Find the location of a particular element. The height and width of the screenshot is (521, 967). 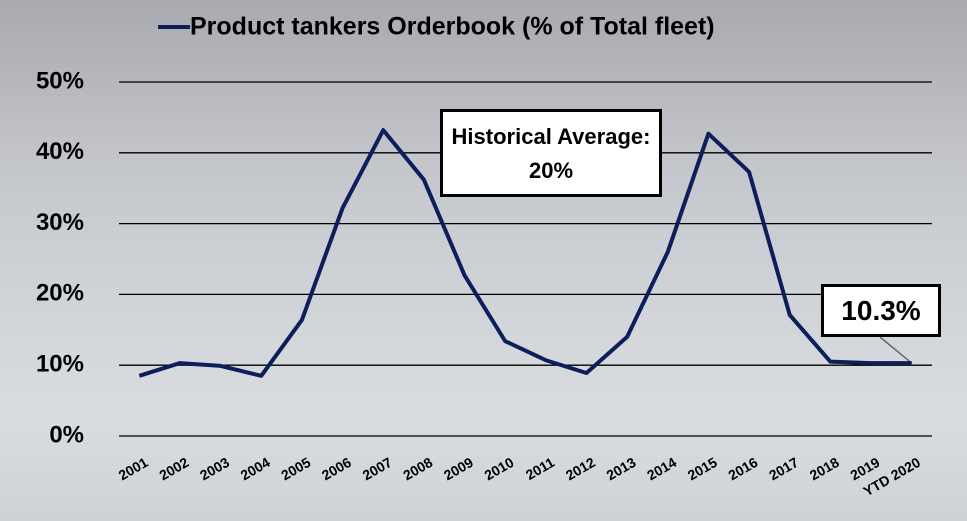

y-tick-label: 30% is located at coordinates (60, 222).